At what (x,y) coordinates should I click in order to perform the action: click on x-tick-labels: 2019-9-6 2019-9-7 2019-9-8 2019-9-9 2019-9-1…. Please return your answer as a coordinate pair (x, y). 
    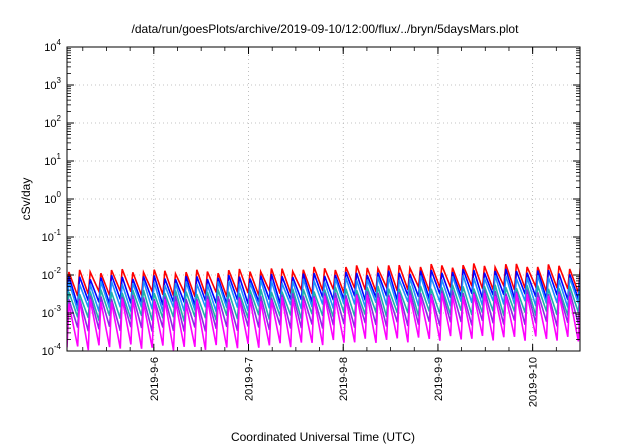
    Looking at the image, I should click on (344, 382).